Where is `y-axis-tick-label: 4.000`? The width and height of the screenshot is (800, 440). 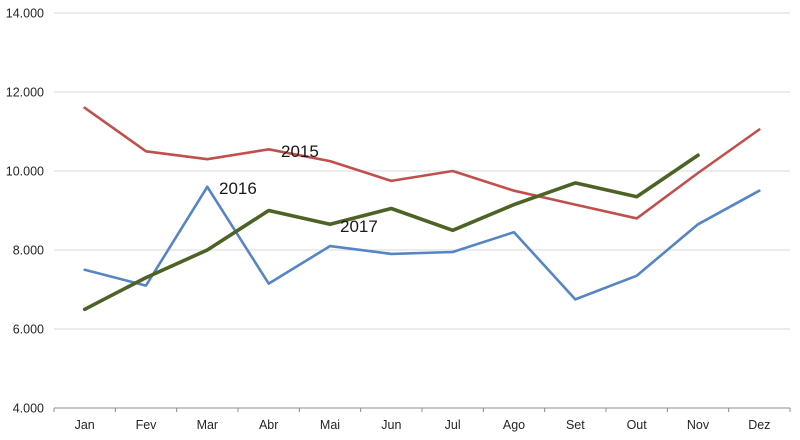 y-axis-tick-label: 4.000 is located at coordinates (28, 409).